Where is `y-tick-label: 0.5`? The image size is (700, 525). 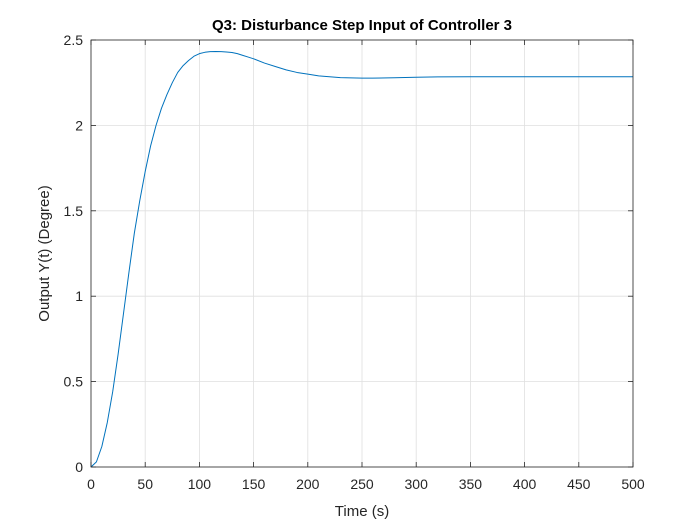
y-tick-label: 0.5 is located at coordinates (74, 382).